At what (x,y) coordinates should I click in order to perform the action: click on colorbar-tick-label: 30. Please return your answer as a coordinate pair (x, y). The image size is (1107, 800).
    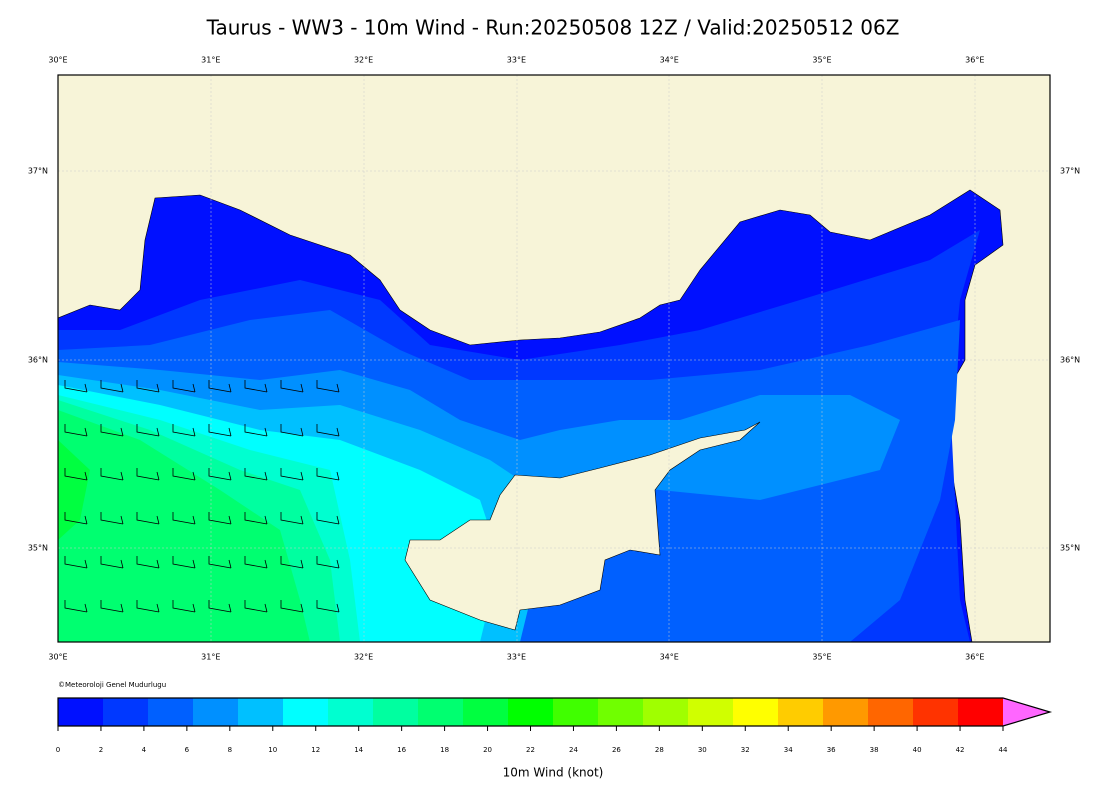
    Looking at the image, I should click on (702, 750).